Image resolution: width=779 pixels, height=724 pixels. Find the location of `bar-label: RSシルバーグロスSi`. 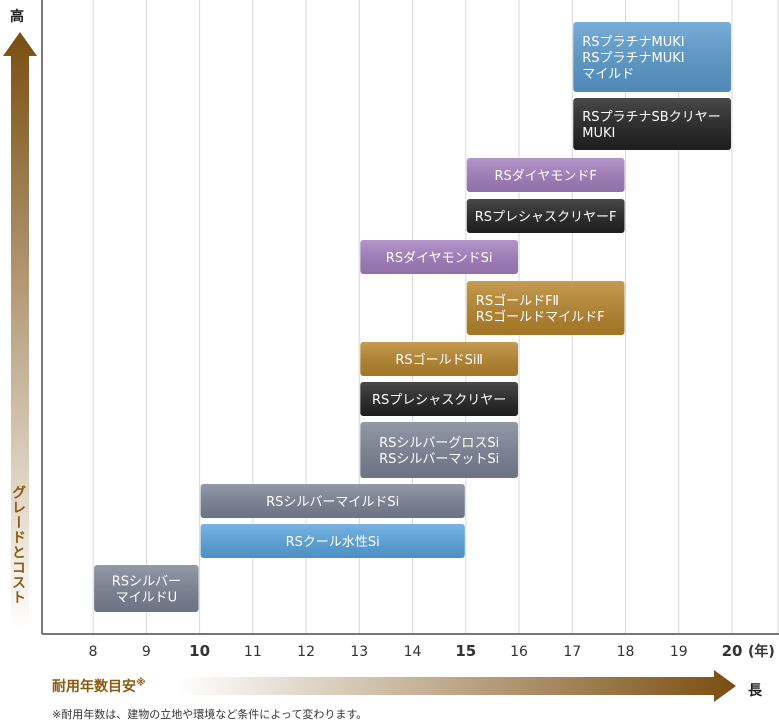

bar-label: RSシルバーグロスSi is located at coordinates (439, 443).